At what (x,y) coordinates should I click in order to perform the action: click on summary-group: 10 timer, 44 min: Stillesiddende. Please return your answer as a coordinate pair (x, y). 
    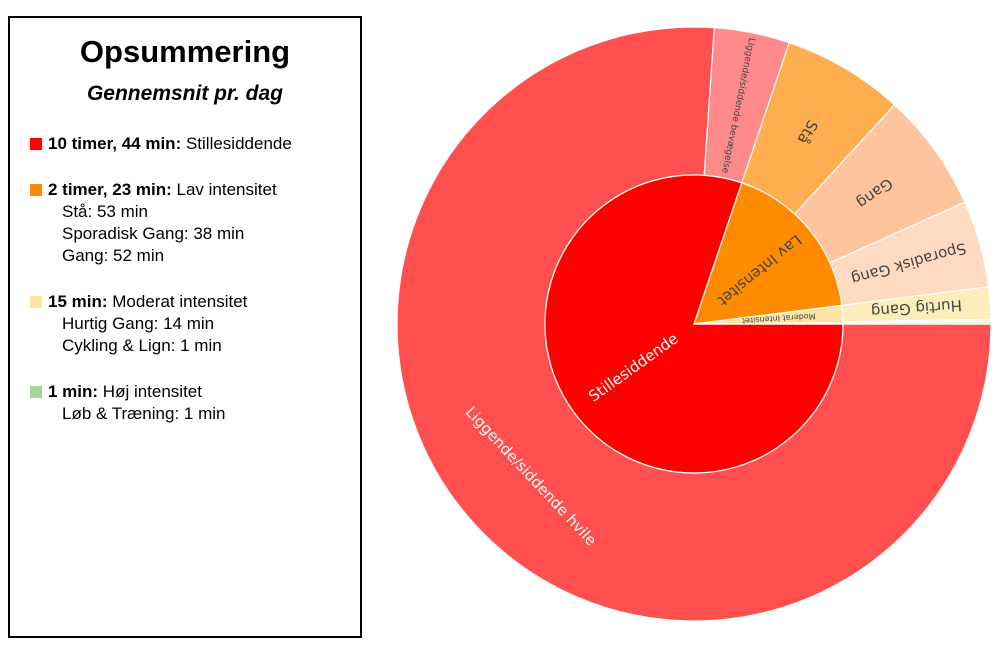
    Looking at the image, I should click on (191, 144).